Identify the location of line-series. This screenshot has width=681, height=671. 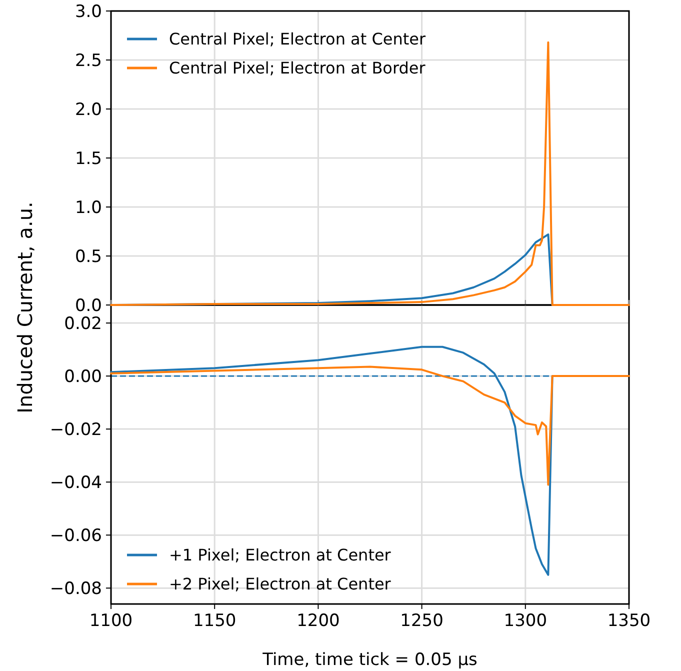
(370, 426).